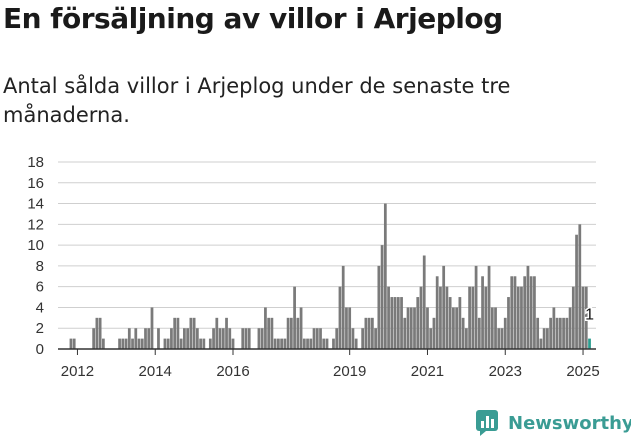 The image size is (631, 439). I want to click on y-axis-ticks: 0 2 4 6 8 10 12 14 16 18, so click(35, 256).